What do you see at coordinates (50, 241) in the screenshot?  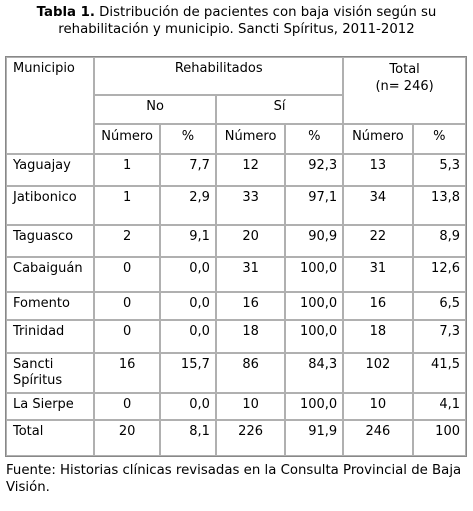 I see `cell-municipio: Taguasco` at bounding box center [50, 241].